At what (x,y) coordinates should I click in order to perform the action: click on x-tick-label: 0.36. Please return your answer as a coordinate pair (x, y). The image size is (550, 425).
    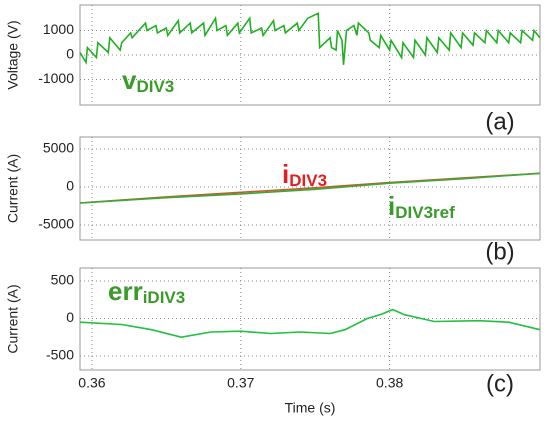
    Looking at the image, I should click on (91, 383).